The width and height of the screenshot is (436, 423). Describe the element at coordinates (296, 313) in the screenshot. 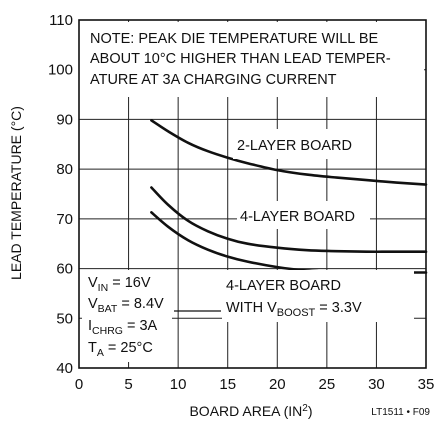

I see `boost-label-subscript: BOOST` at that location.